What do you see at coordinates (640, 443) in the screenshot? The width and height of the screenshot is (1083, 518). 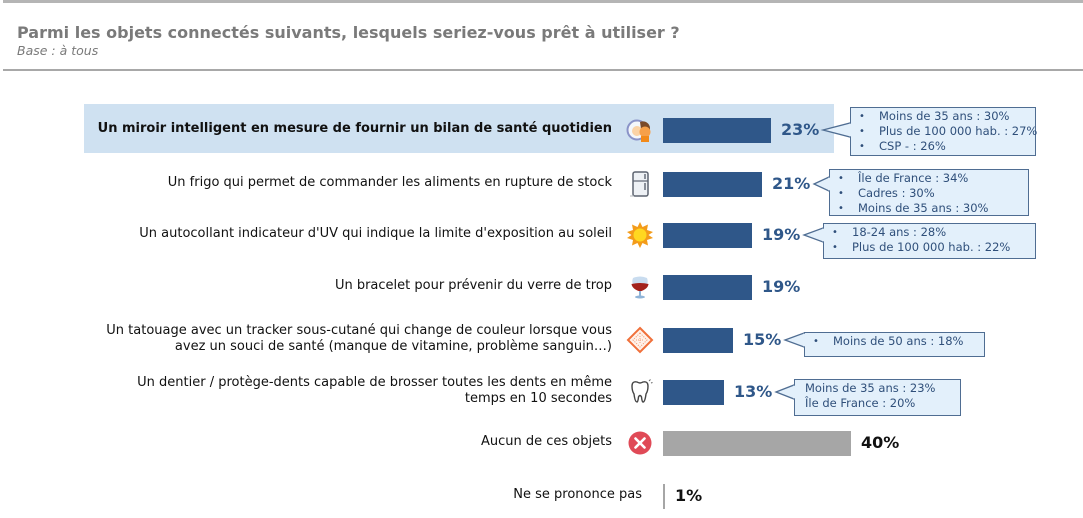 I see `cross-circle-icon` at bounding box center [640, 443].